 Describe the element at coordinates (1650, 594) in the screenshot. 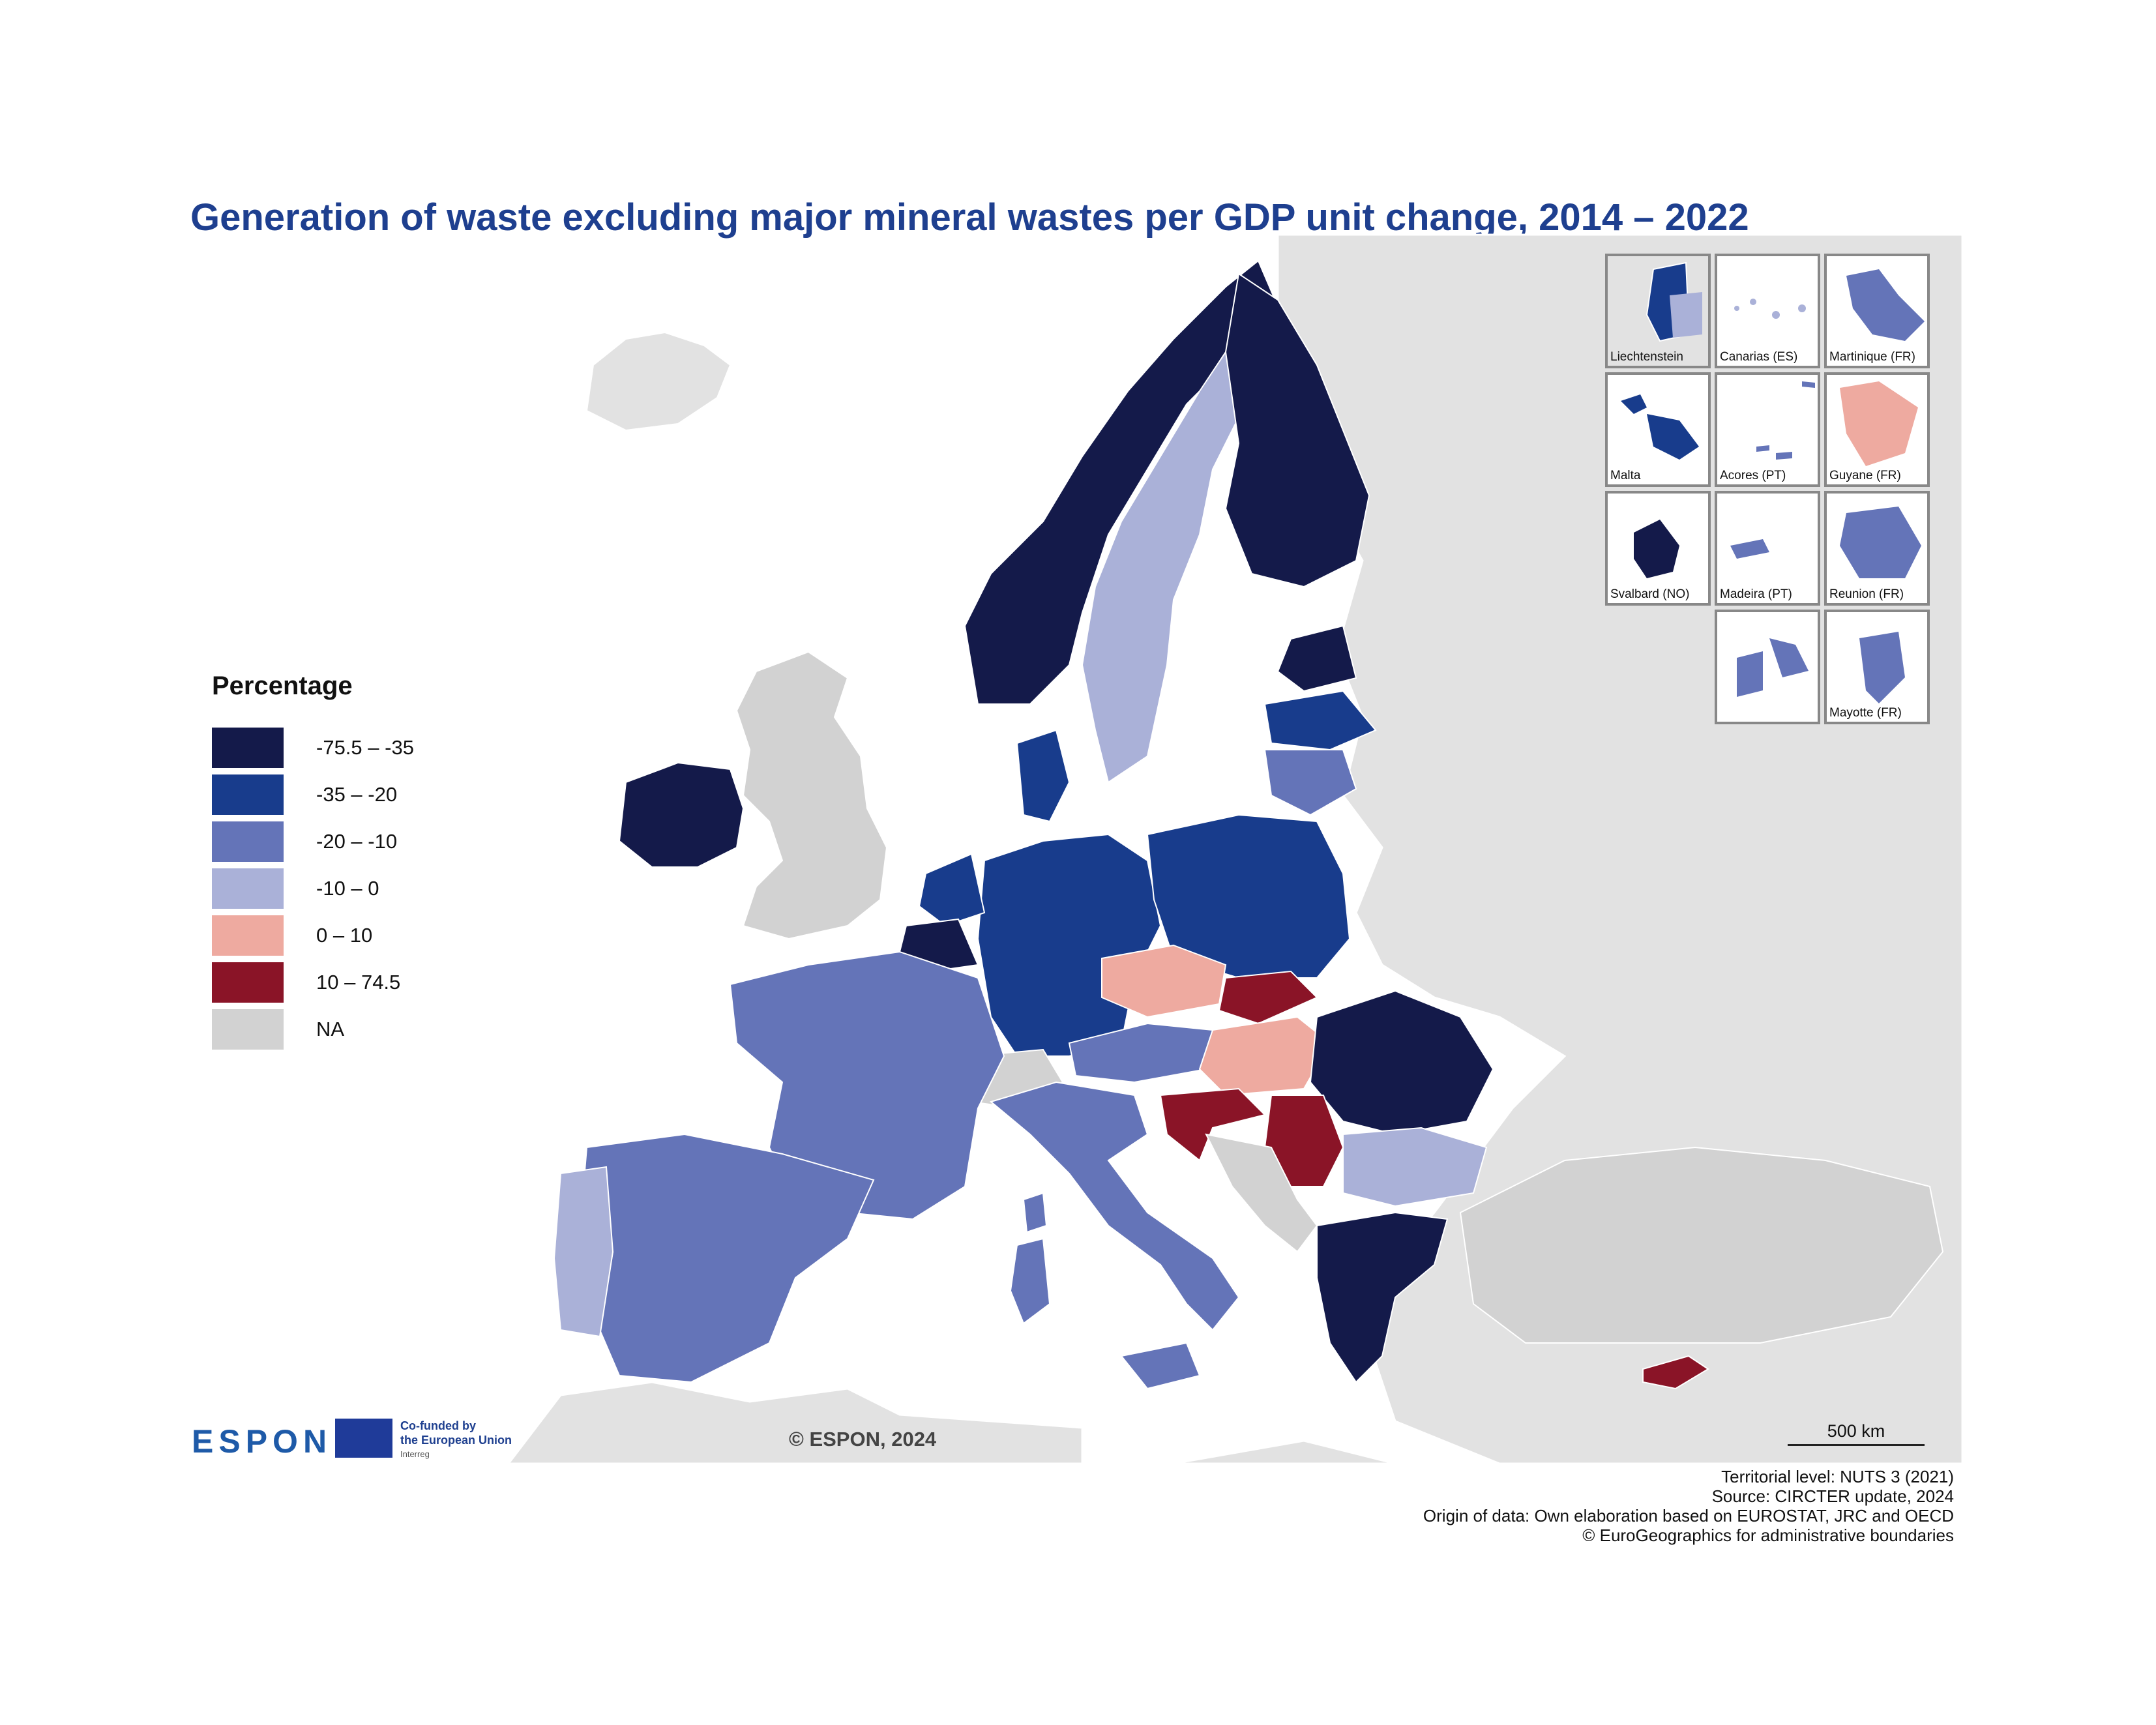

I see `inset-label: Svalbard (NO)` at that location.